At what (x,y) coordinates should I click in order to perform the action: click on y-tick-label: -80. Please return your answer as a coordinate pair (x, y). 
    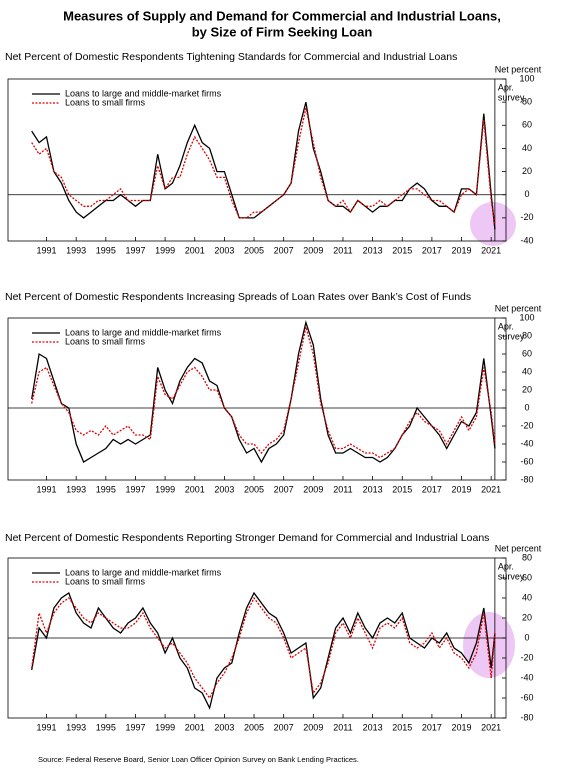
    Looking at the image, I should click on (526, 479).